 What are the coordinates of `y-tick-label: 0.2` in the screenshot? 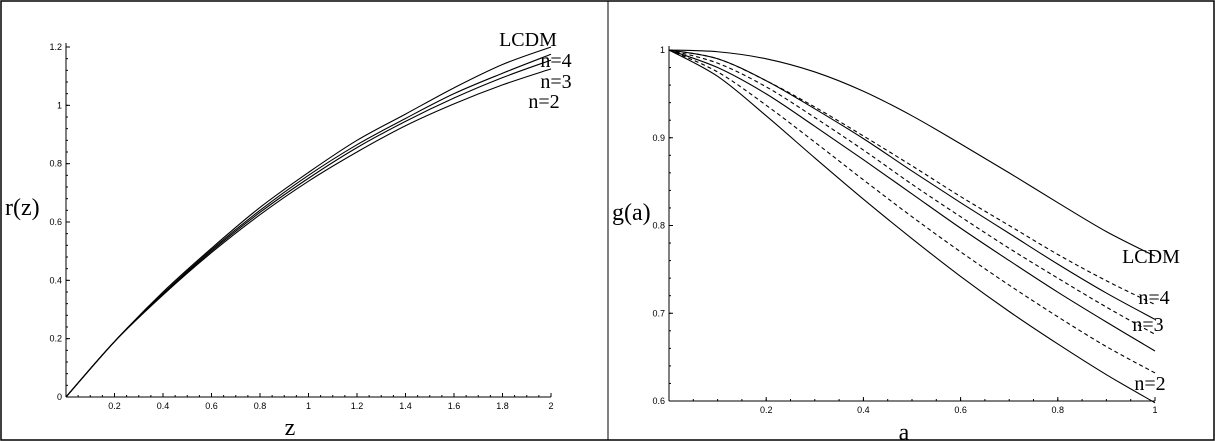 It's located at (55, 339).